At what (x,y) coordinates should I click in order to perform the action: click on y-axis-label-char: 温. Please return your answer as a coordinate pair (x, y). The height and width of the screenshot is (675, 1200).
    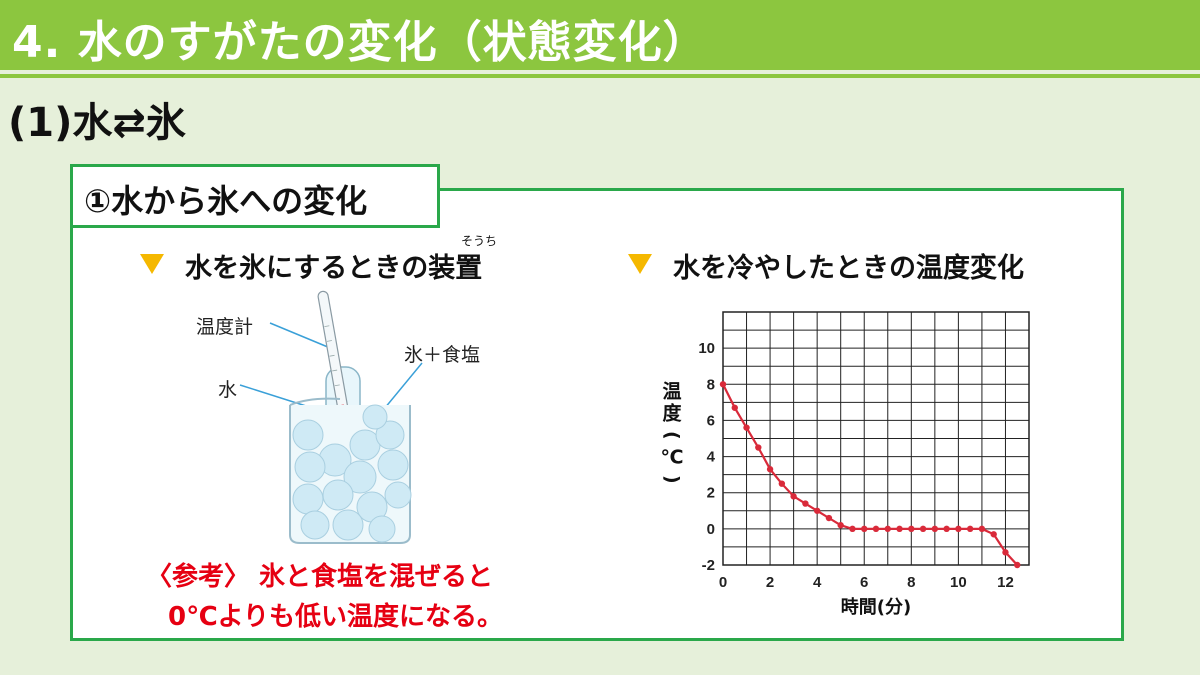
    Looking at the image, I should click on (671, 391).